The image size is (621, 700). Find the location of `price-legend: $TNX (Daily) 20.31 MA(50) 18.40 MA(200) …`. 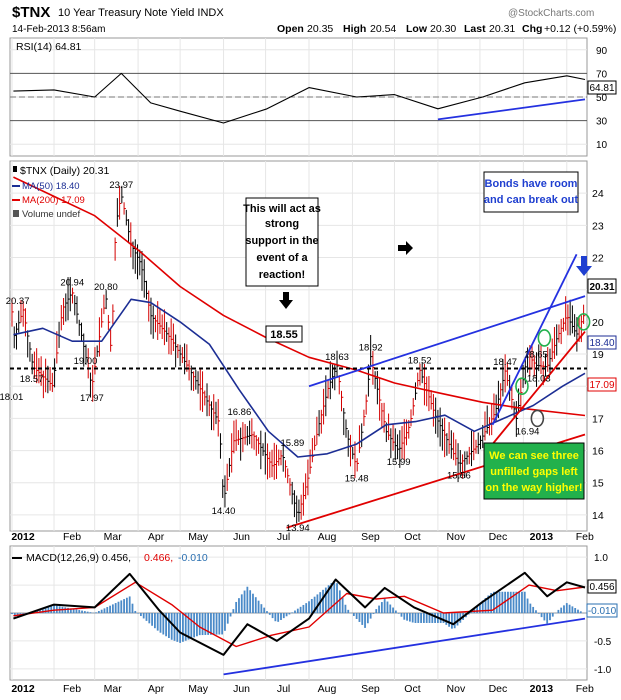

price-legend: $TNX (Daily) 20.31 MA(50) 18.40 MA(200) … is located at coordinates (60, 192).